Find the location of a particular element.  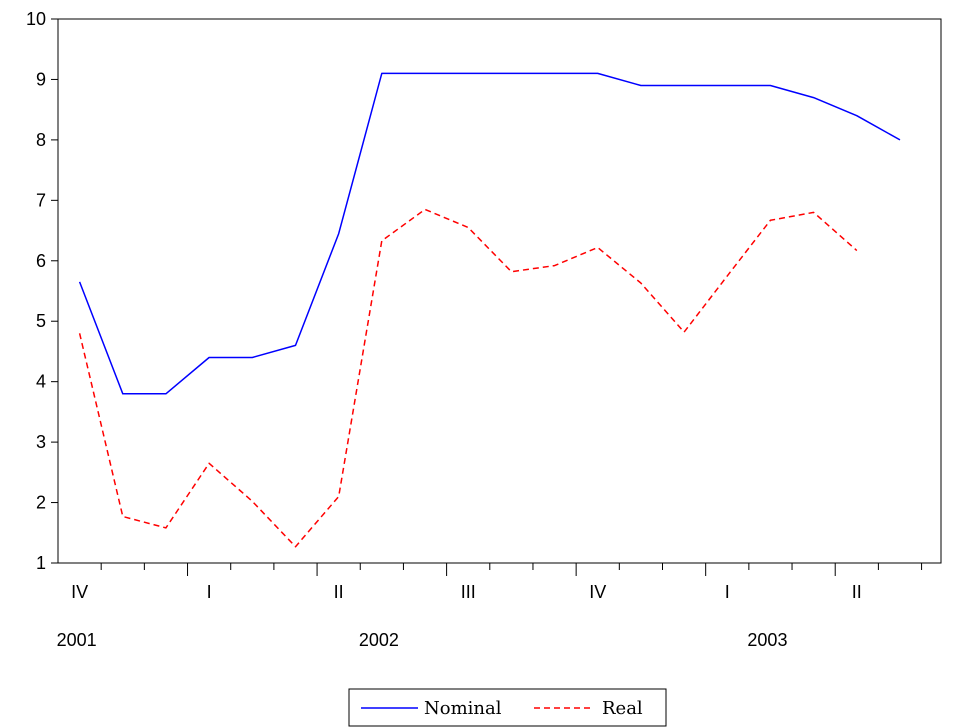

y-tick-label: 7 is located at coordinates (41, 200).